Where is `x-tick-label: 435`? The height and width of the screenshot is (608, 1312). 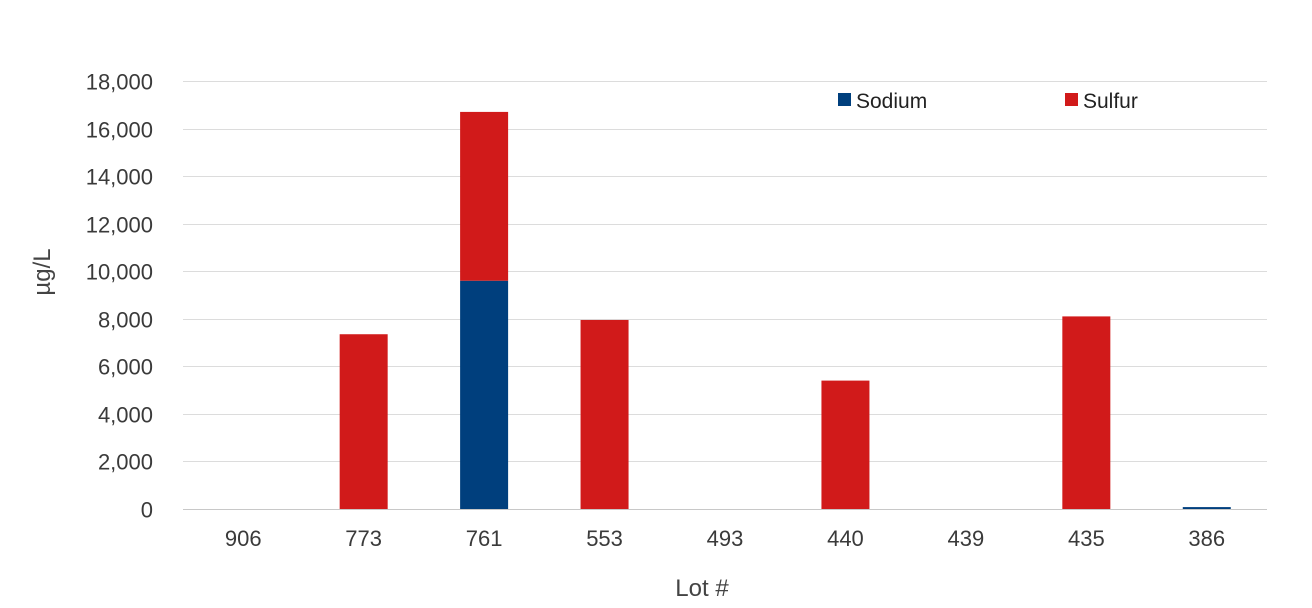
x-tick-label: 435 is located at coordinates (1086, 538).